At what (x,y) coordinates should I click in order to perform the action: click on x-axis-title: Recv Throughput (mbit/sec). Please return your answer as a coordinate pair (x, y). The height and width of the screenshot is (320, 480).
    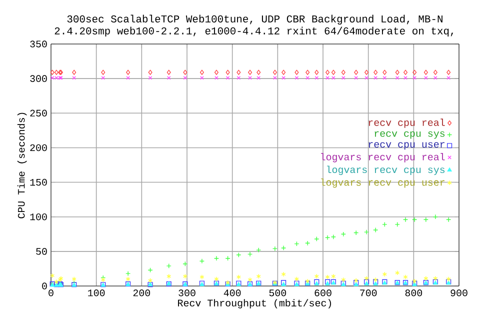
    Looking at the image, I should click on (255, 303).